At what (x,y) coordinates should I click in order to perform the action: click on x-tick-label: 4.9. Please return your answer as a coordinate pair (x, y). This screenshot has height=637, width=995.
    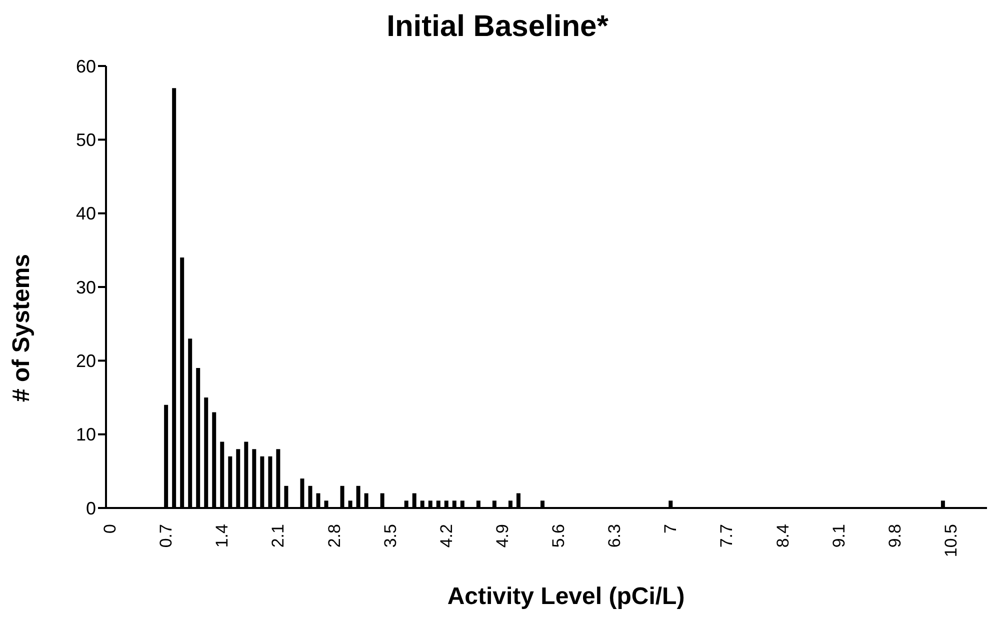
    Looking at the image, I should click on (502, 536).